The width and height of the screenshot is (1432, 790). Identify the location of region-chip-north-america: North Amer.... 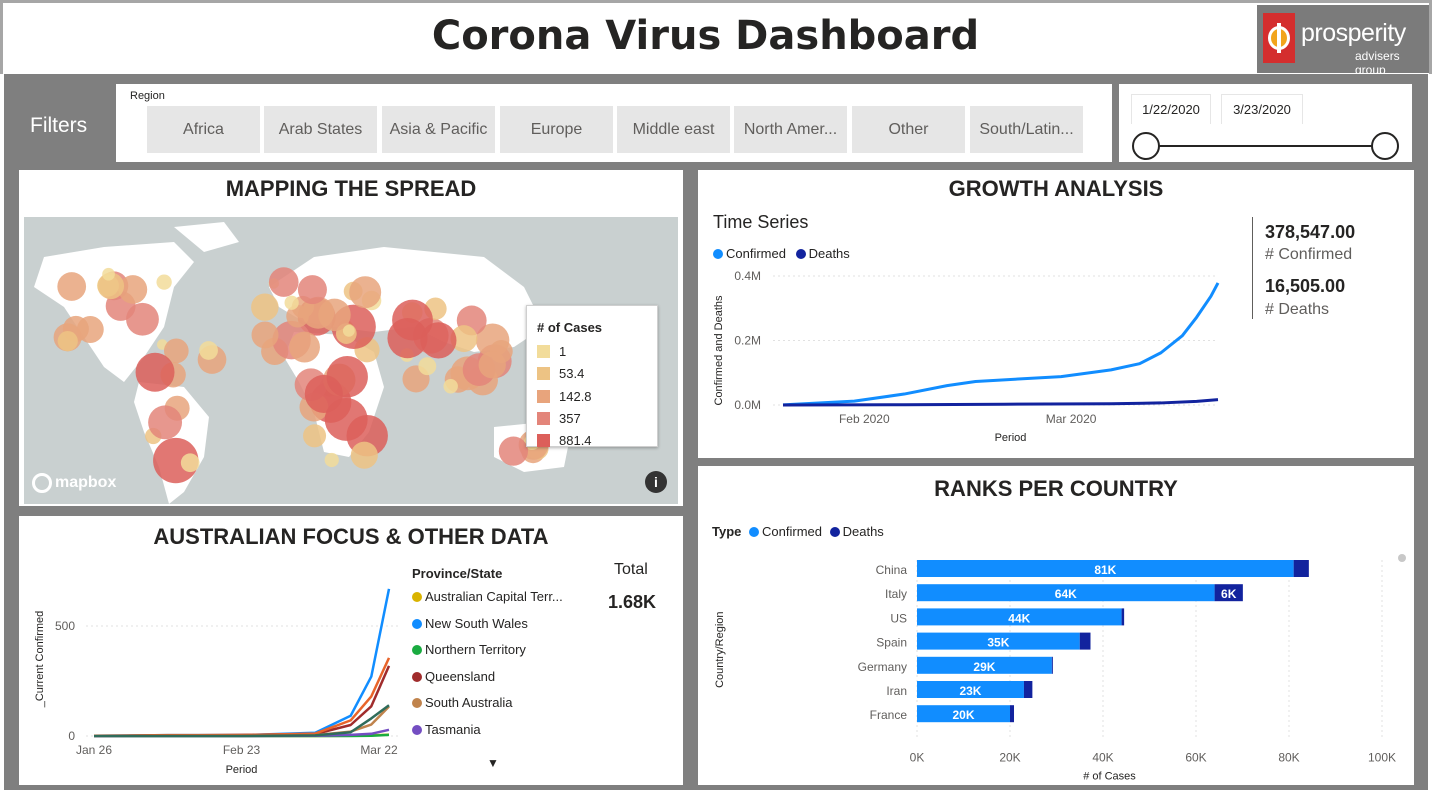
(790, 129).